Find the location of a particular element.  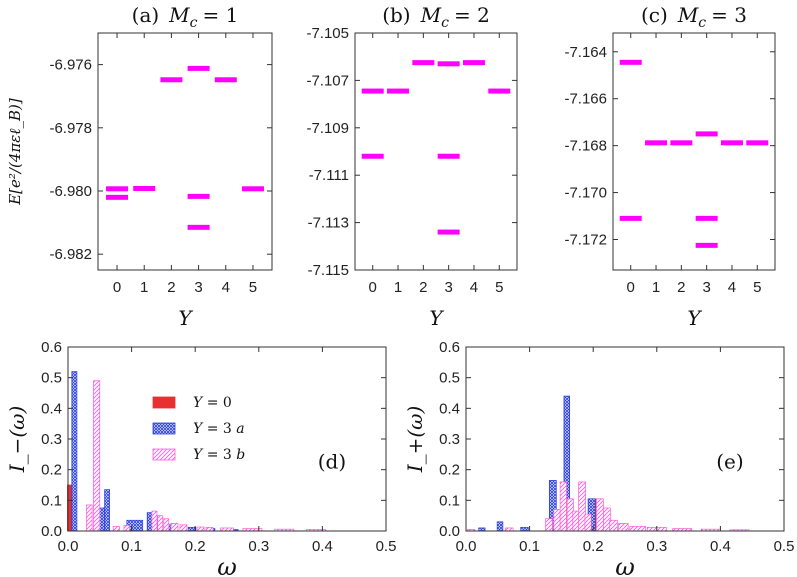

y-tick-label: -7.170 is located at coordinates (585, 193).